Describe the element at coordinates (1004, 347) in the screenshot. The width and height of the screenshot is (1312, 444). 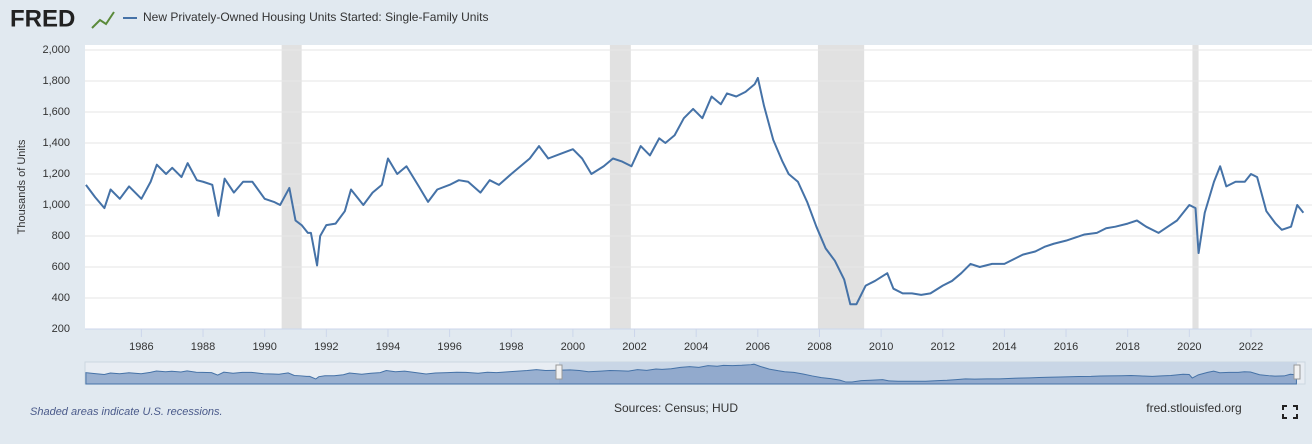
I see `x-tick-label: 2014` at that location.